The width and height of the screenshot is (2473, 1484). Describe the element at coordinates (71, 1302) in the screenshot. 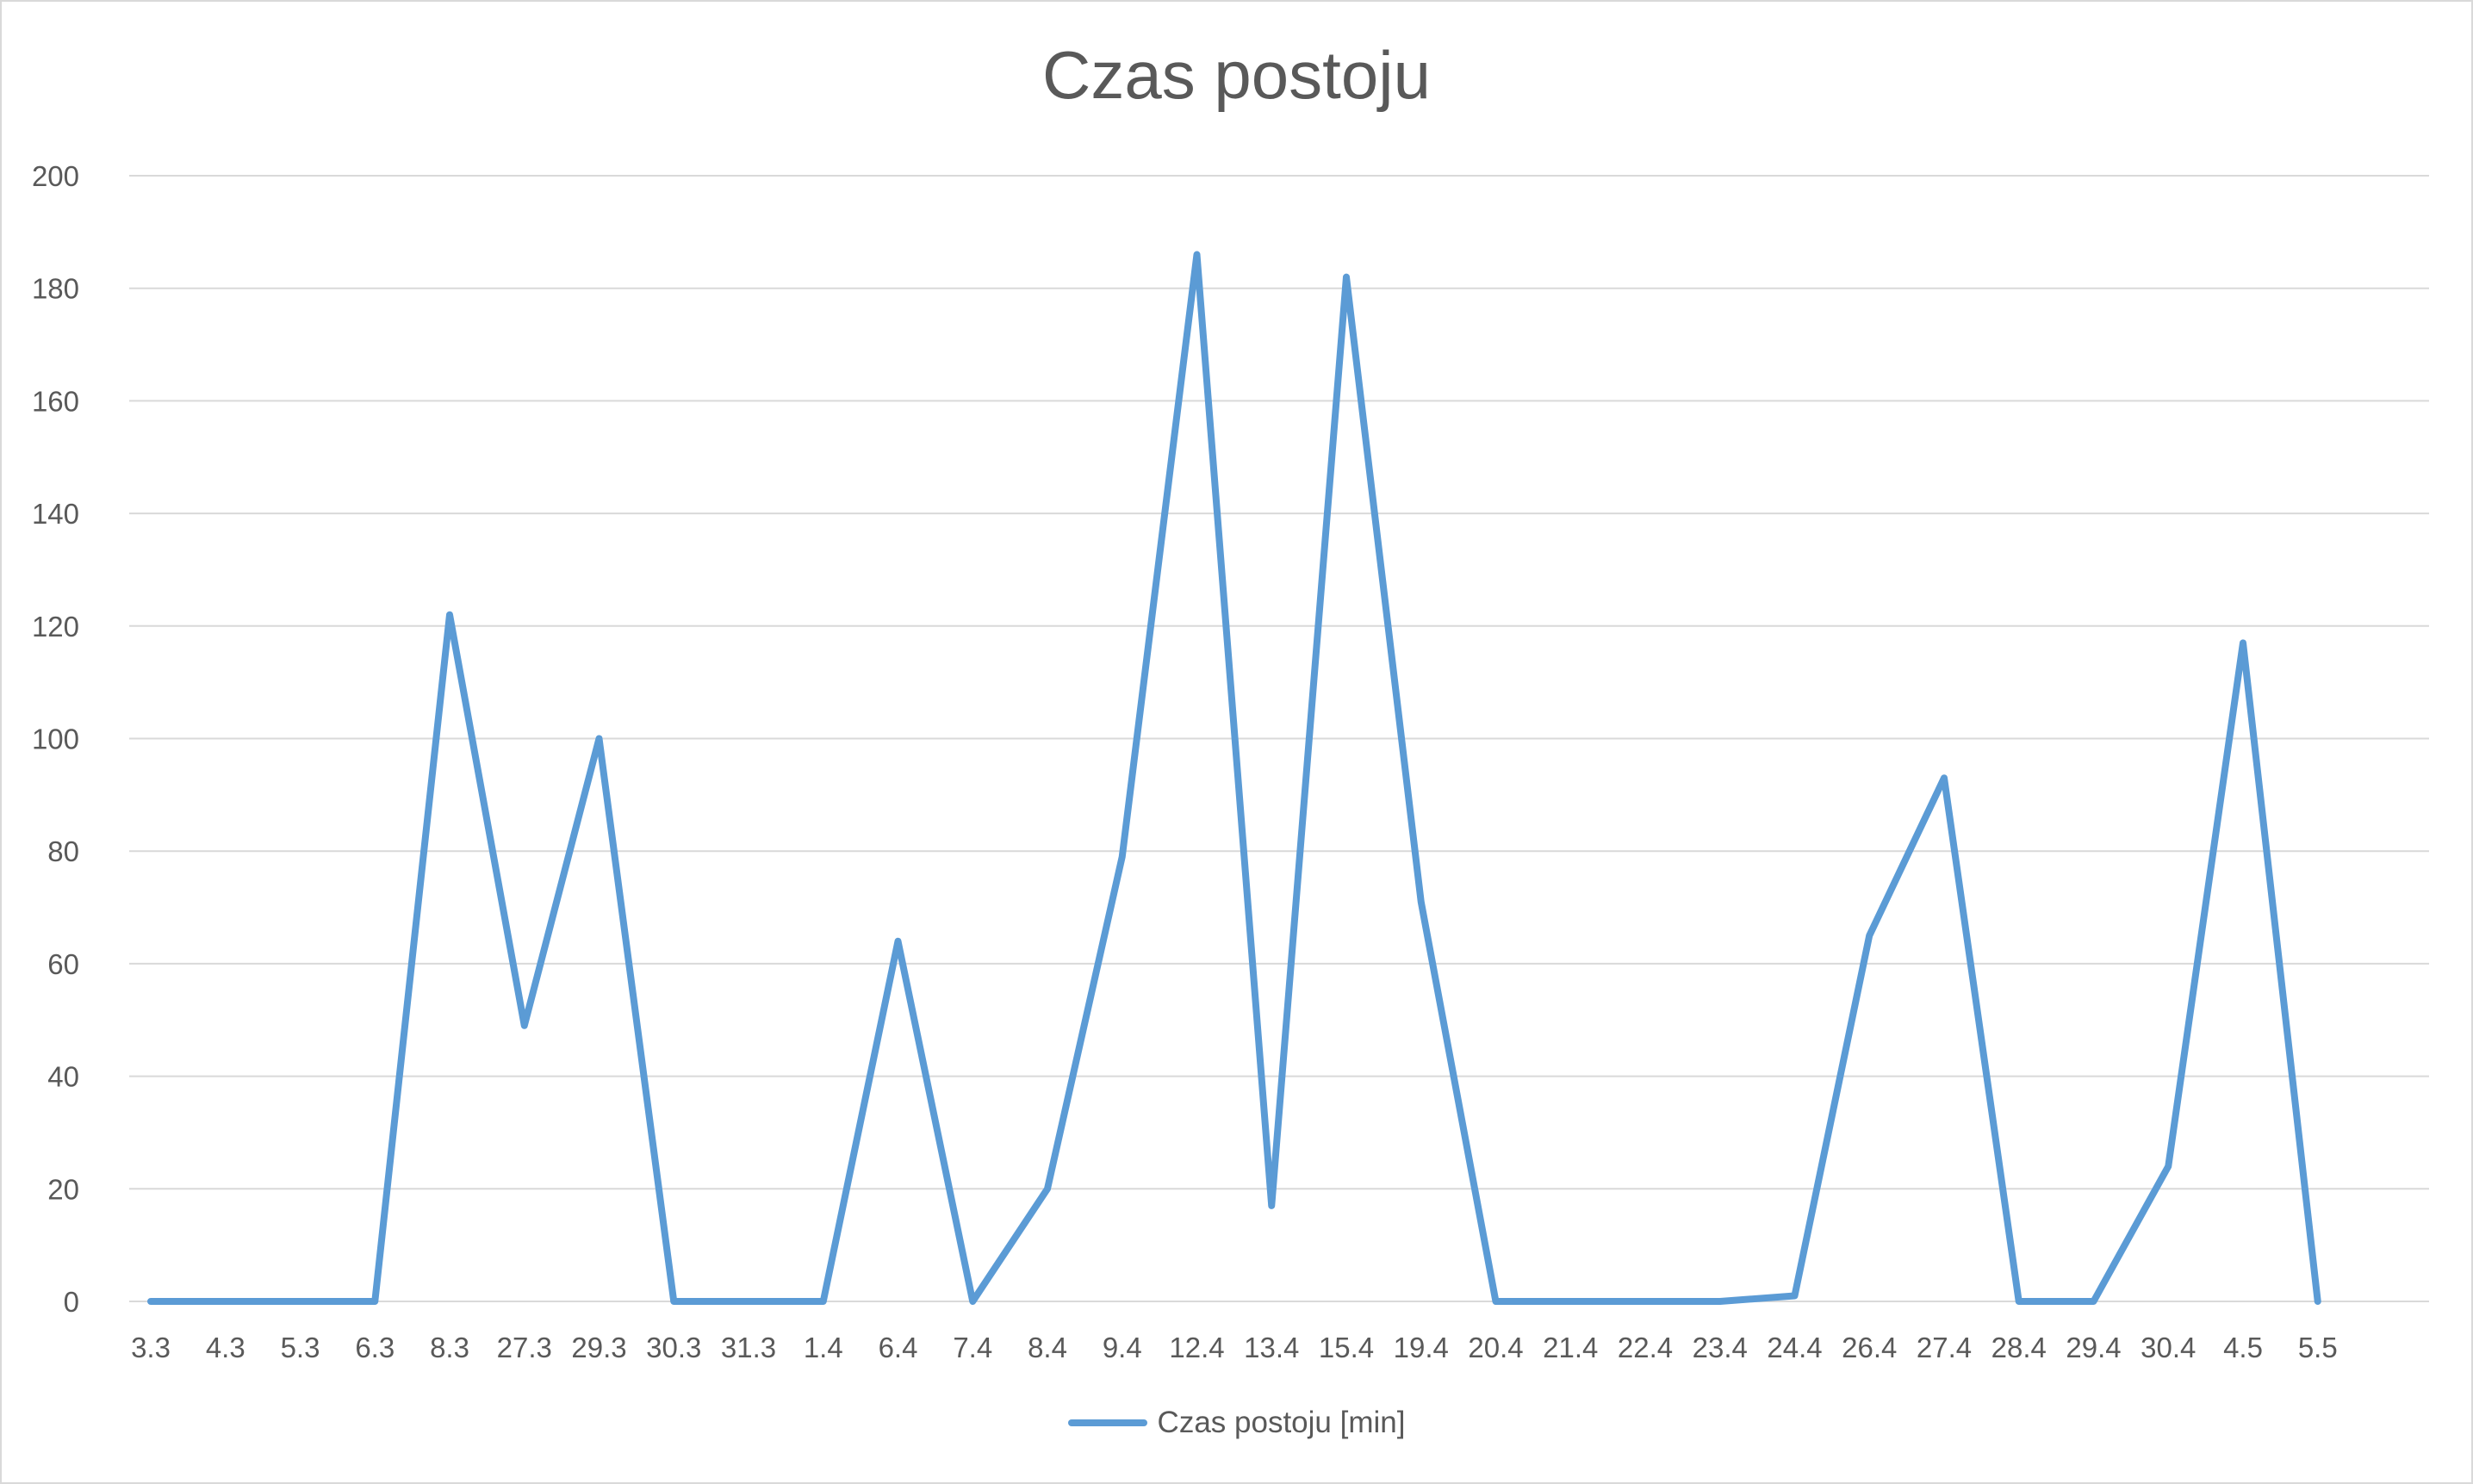

I see `y-tick-label: 0` at that location.